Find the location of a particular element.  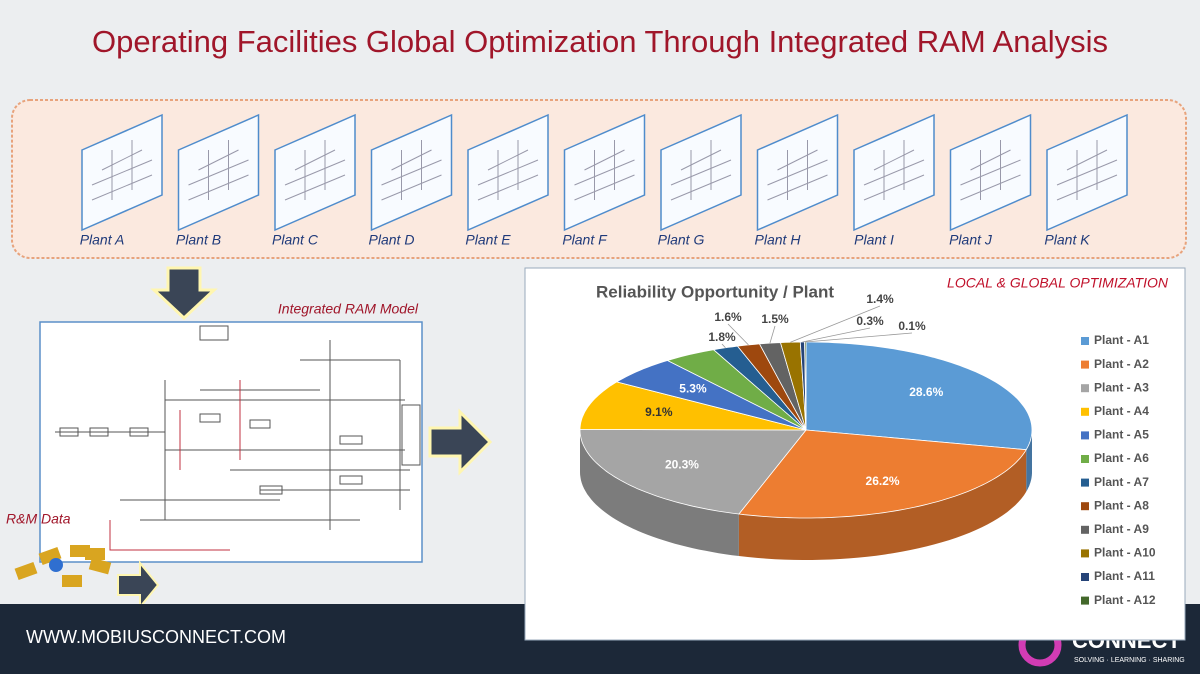

legend-label: Plant - A1 is located at coordinates (1121, 340).